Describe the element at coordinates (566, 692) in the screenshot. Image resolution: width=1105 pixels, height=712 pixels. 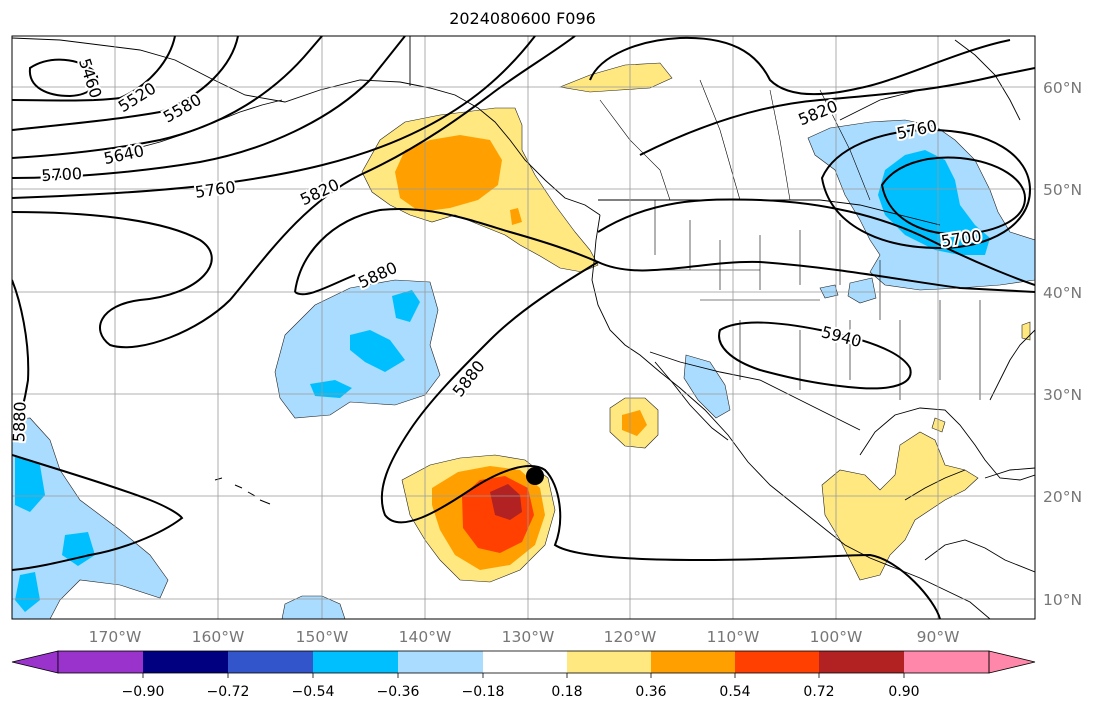
I see `colorbar-tick-label: 0.18` at that location.